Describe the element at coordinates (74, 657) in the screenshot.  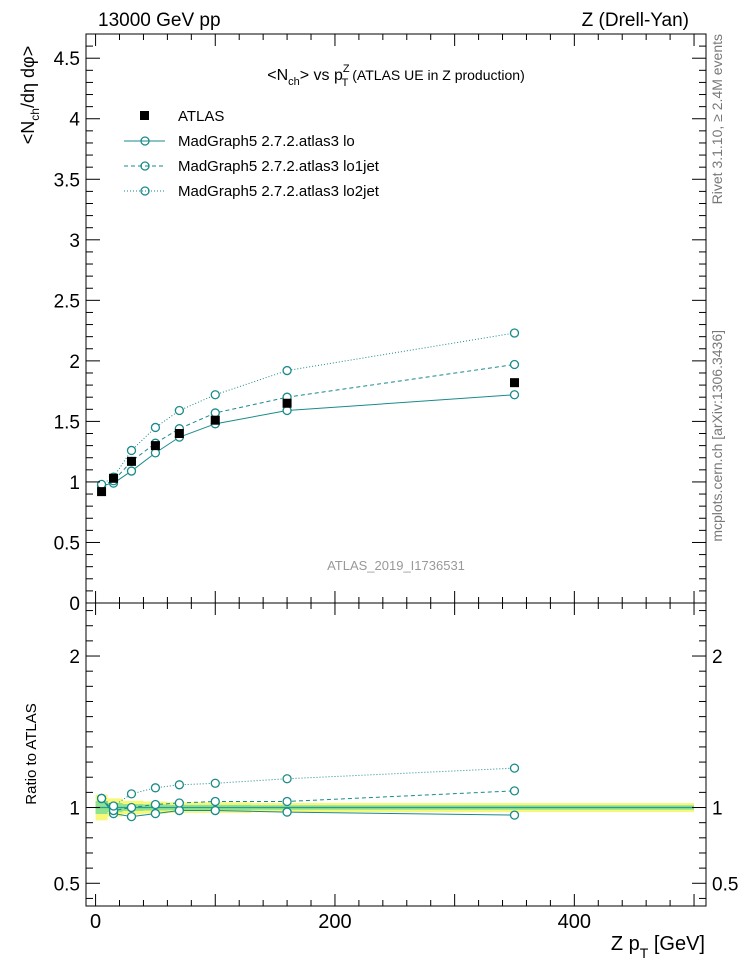
I see `ratio-y-tick-label: 2` at that location.